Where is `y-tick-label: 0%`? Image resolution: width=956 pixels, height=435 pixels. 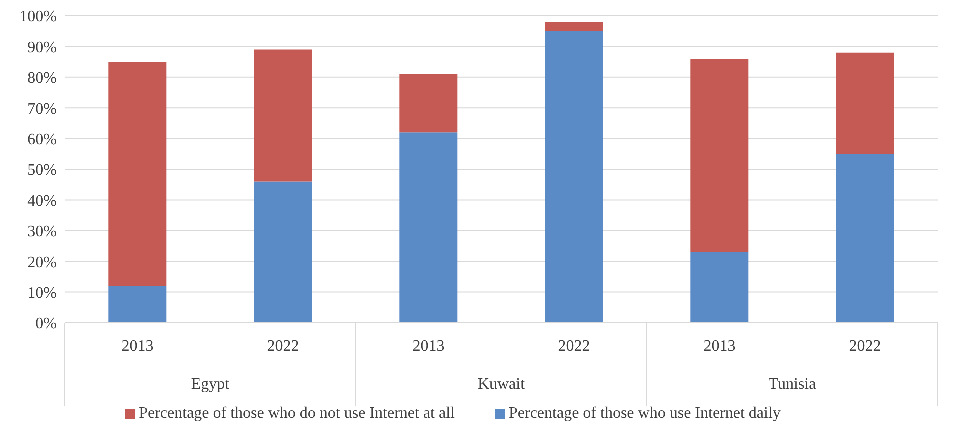 y-tick-label: 0% is located at coordinates (46, 324).